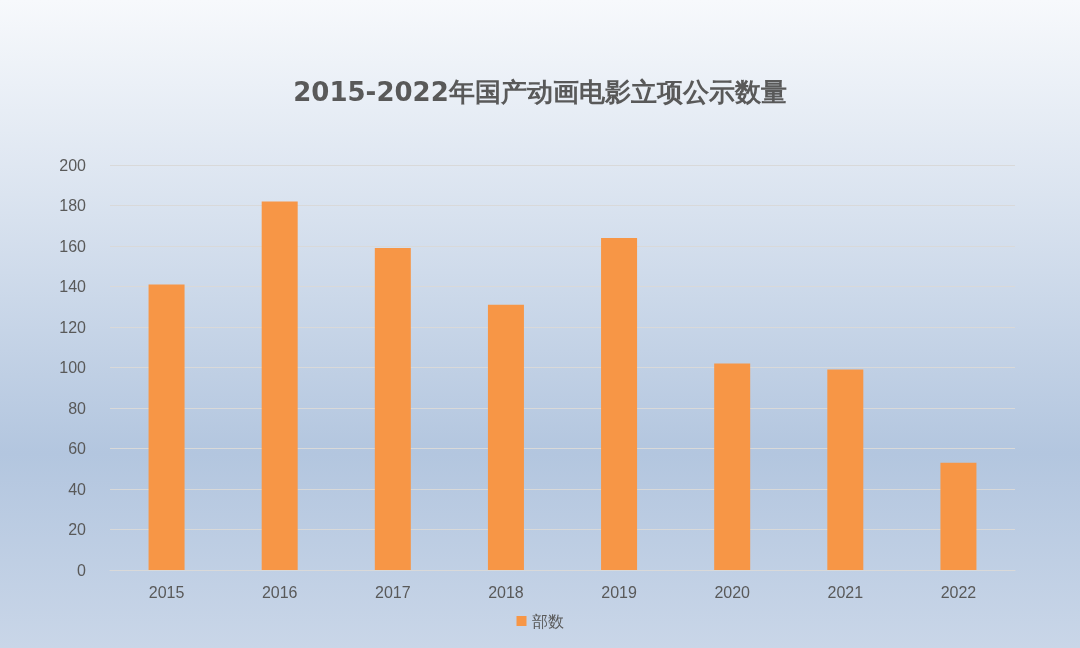 The width and height of the screenshot is (1080, 648). I want to click on x-tick-label: 2019, so click(619, 592).